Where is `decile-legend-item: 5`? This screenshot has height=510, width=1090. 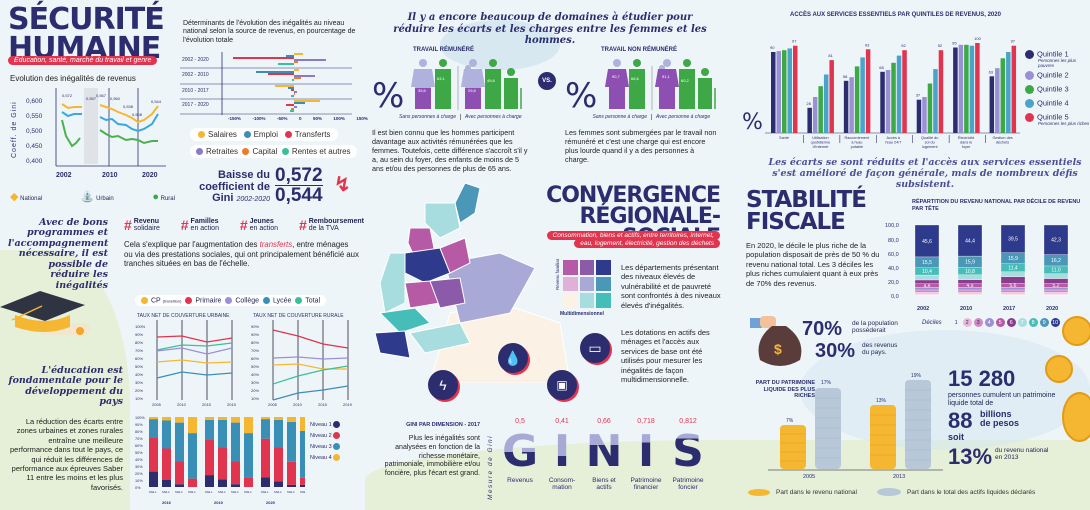 decile-legend-item: 5 is located at coordinates (1000, 322).